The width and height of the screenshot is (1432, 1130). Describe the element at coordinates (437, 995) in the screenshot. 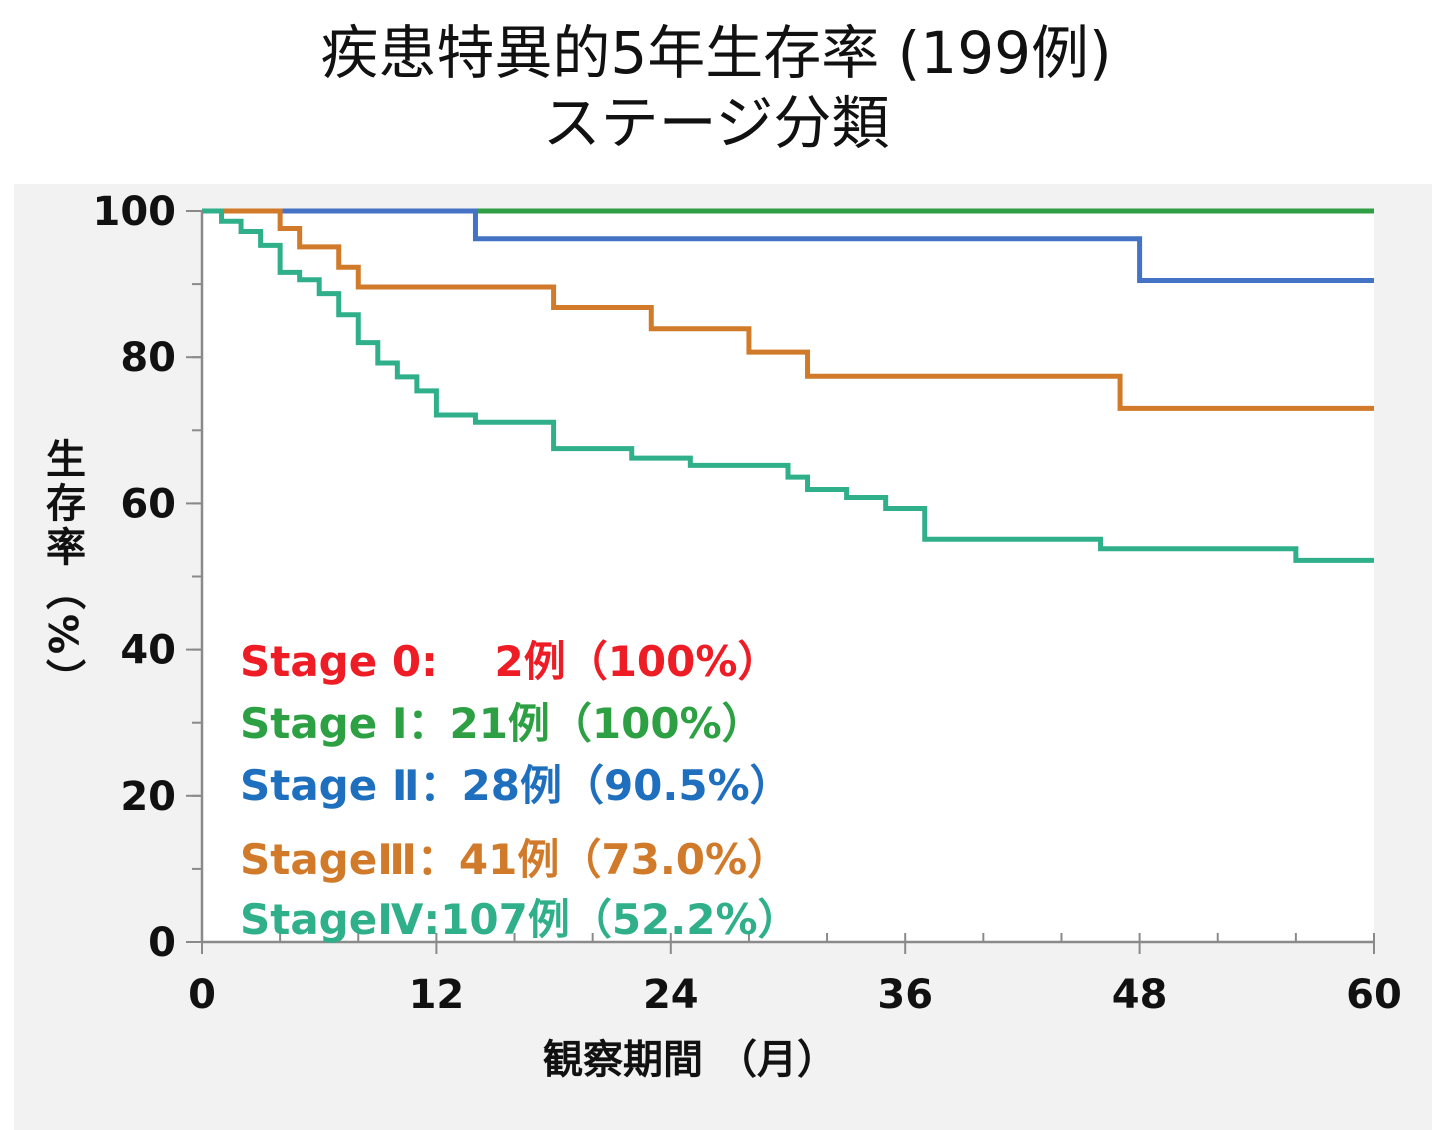

I see `x-tick-label: 12` at that location.